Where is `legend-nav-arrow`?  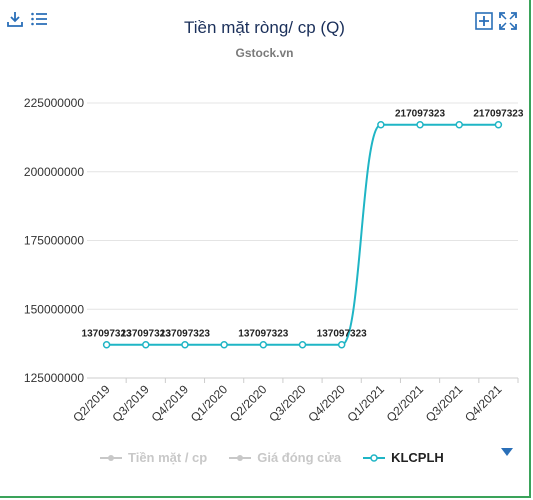
legend-nav-arrow is located at coordinates (507, 452).